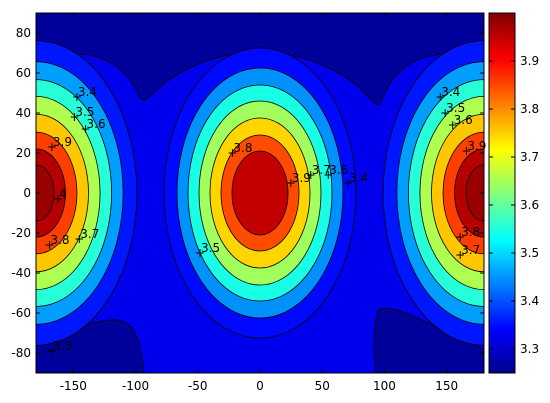  Describe the element at coordinates (21, 353) in the screenshot. I see `y-tick-label: -80` at that location.